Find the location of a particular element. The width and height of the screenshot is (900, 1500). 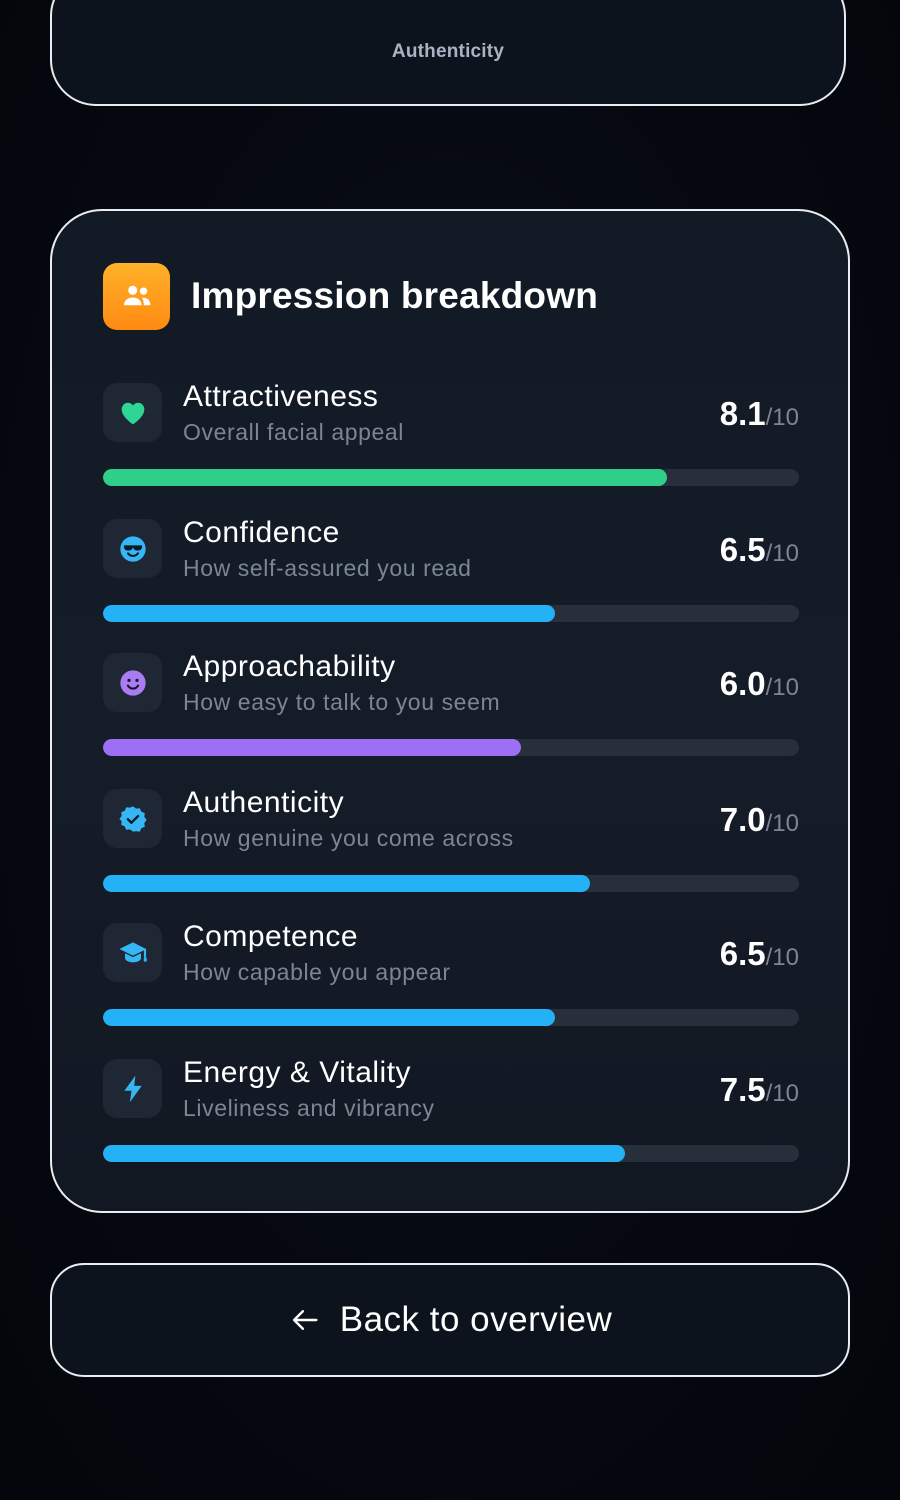

metric-description: How self-assured you read is located at coordinates (327, 568).